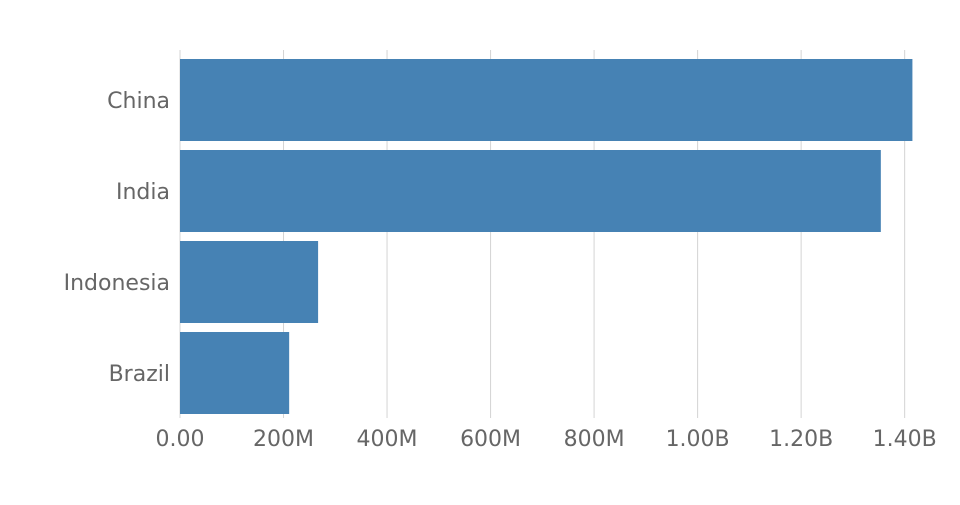 The image size is (960, 505). What do you see at coordinates (594, 439) in the screenshot?
I see `x-tick-label: 800M` at bounding box center [594, 439].